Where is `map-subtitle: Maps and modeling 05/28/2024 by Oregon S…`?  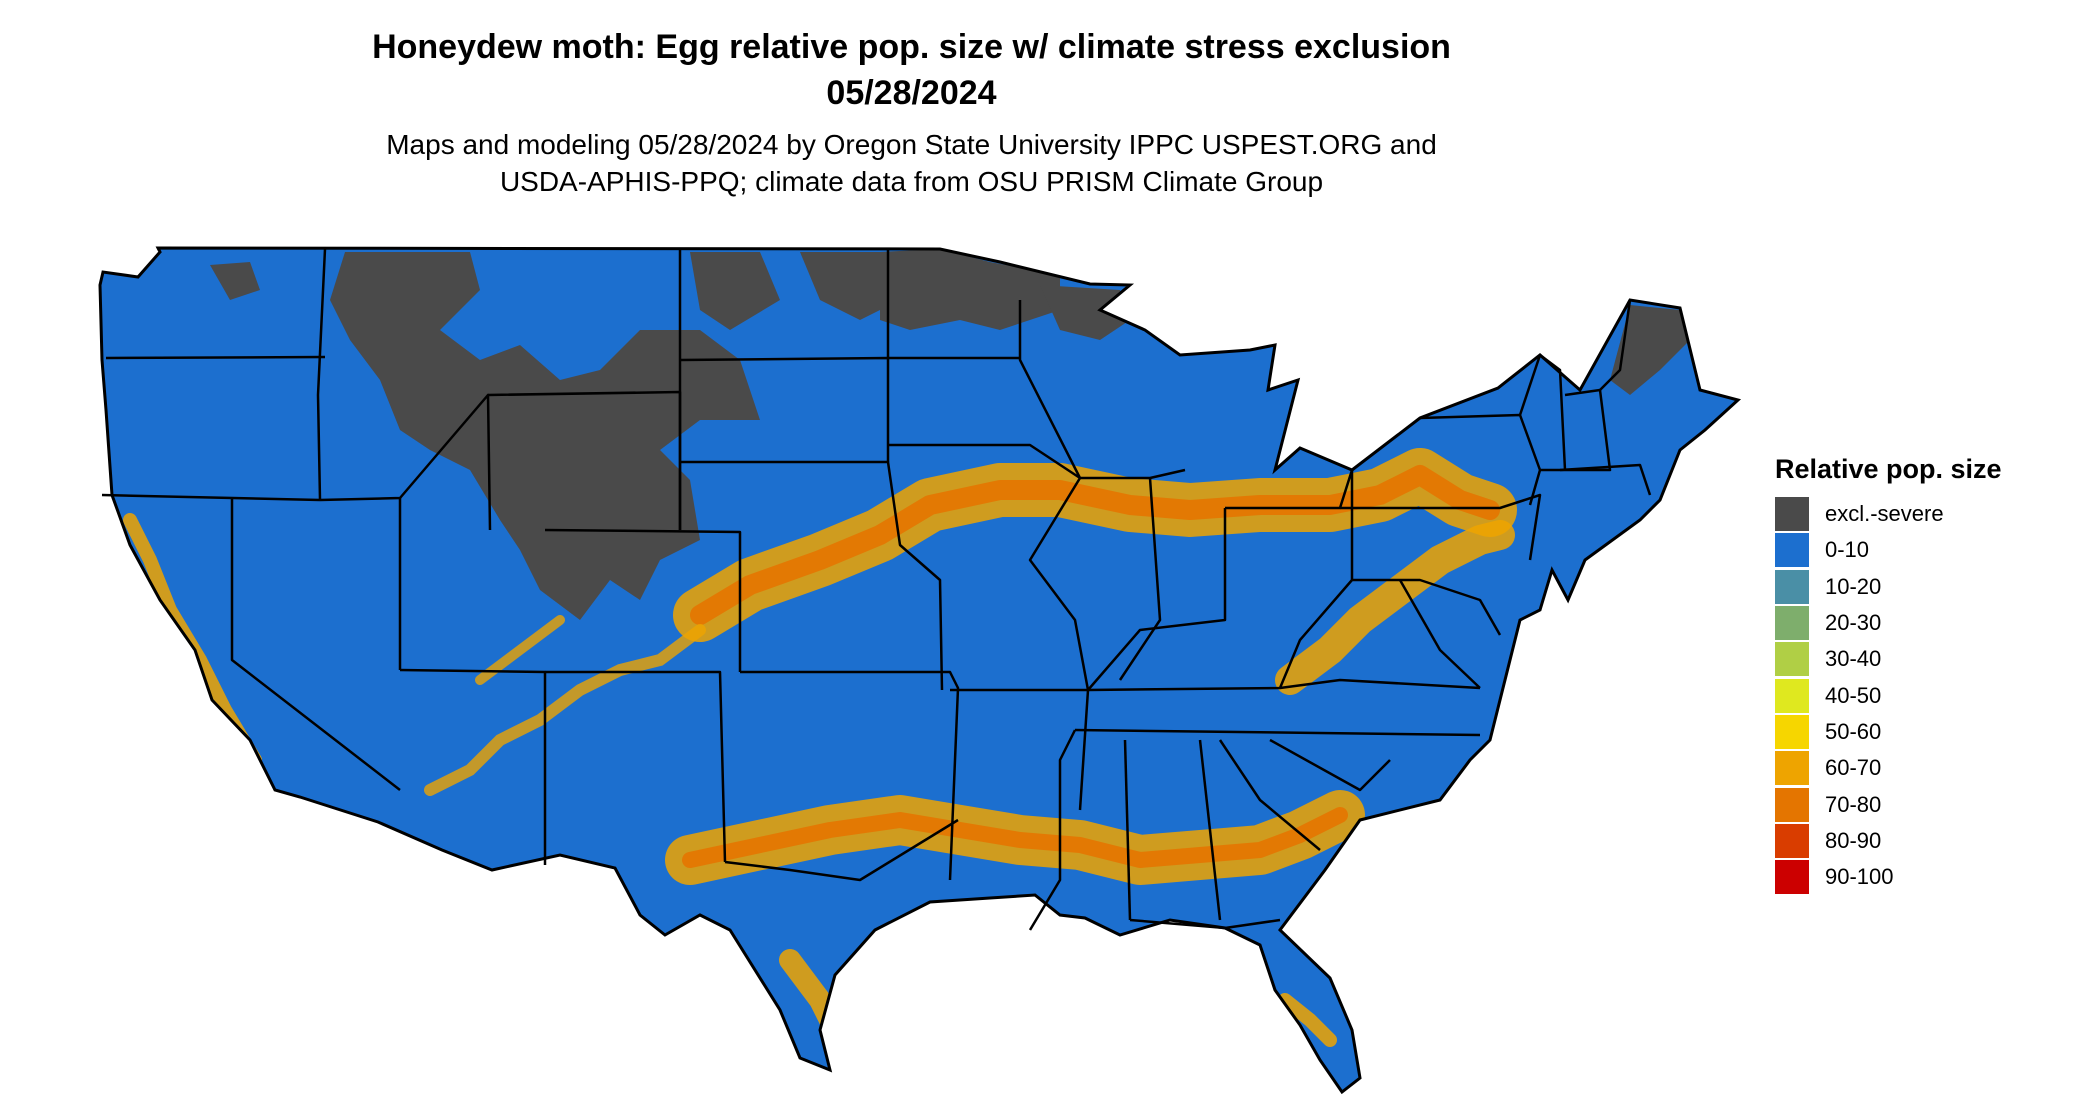 map-subtitle: Maps and modeling 05/28/2024 by Oregon S… is located at coordinates (911, 163).